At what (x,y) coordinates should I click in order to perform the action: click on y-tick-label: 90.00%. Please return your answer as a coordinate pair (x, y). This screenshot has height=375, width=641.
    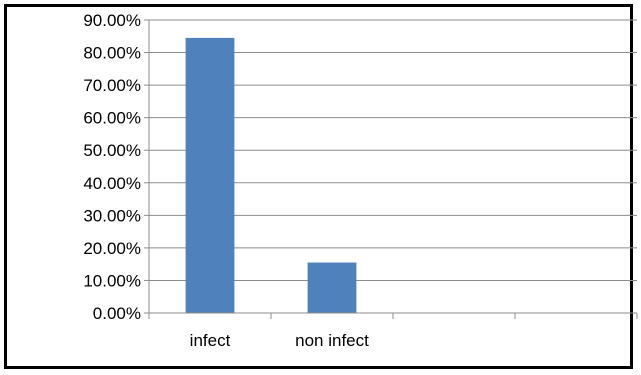
    Looking at the image, I should click on (112, 20).